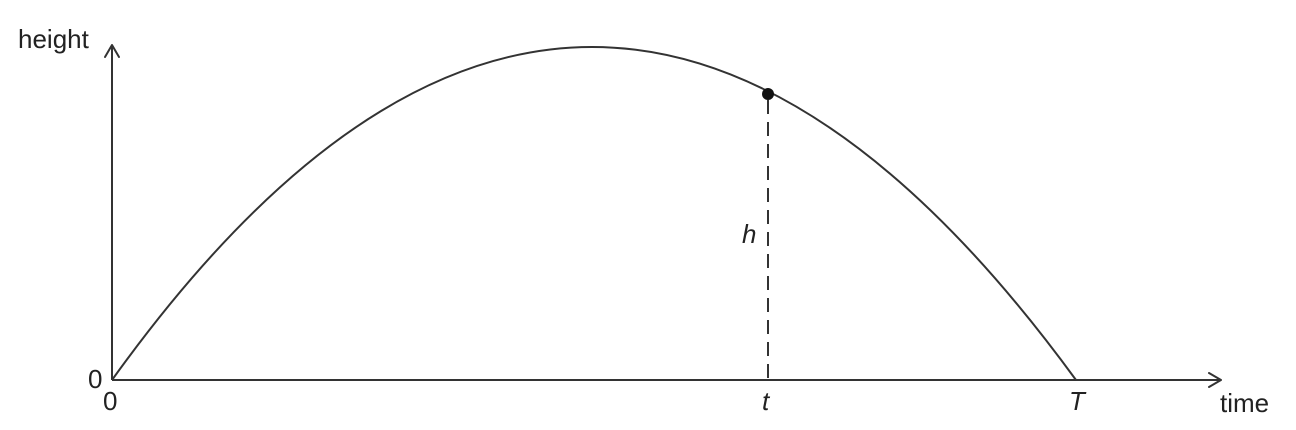 This screenshot has height=430, width=1296. Describe the element at coordinates (95, 379) in the screenshot. I see `y-origin-label: 0` at that location.